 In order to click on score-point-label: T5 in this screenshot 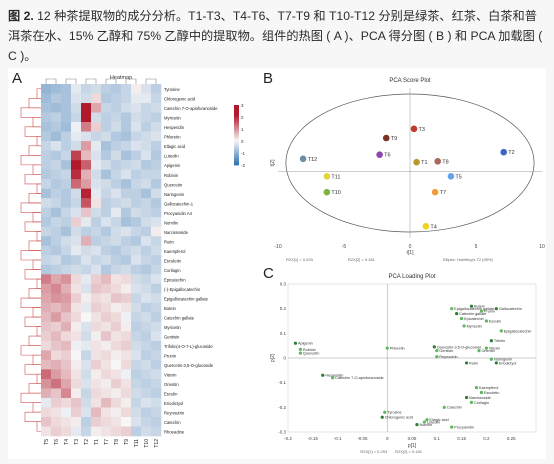, I will do `click(458, 177)`.